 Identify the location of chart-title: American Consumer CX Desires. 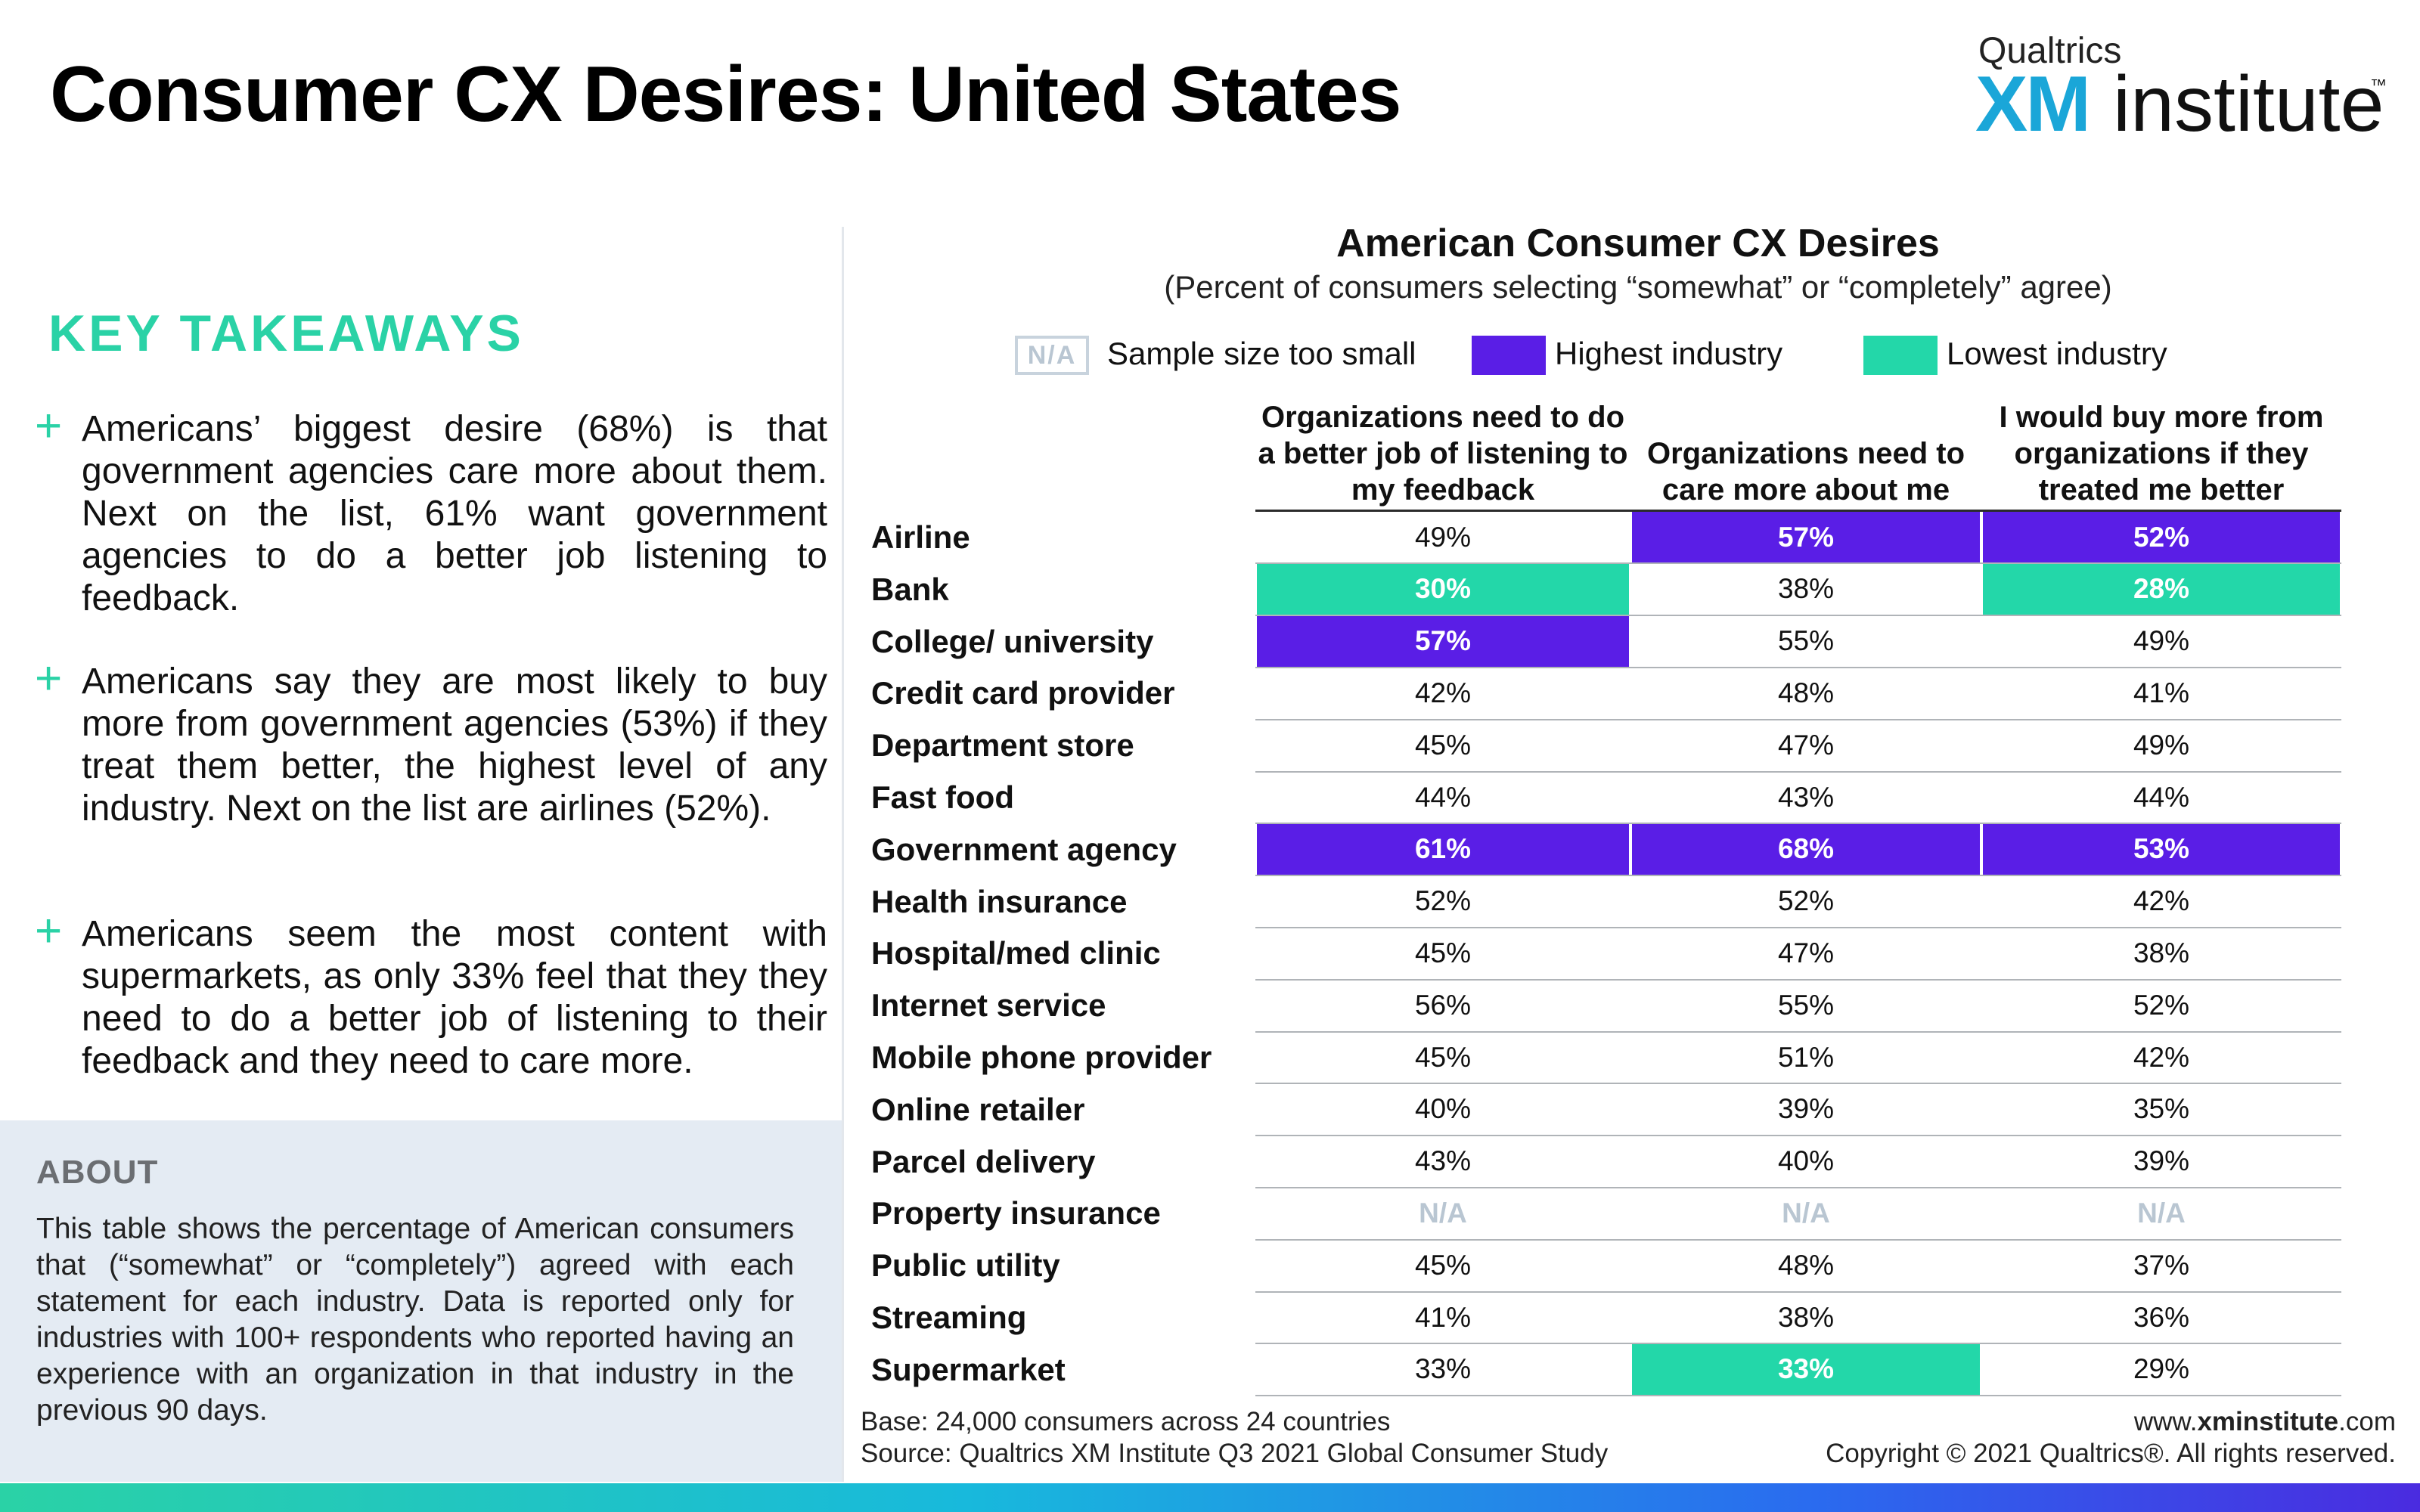
(1638, 243).